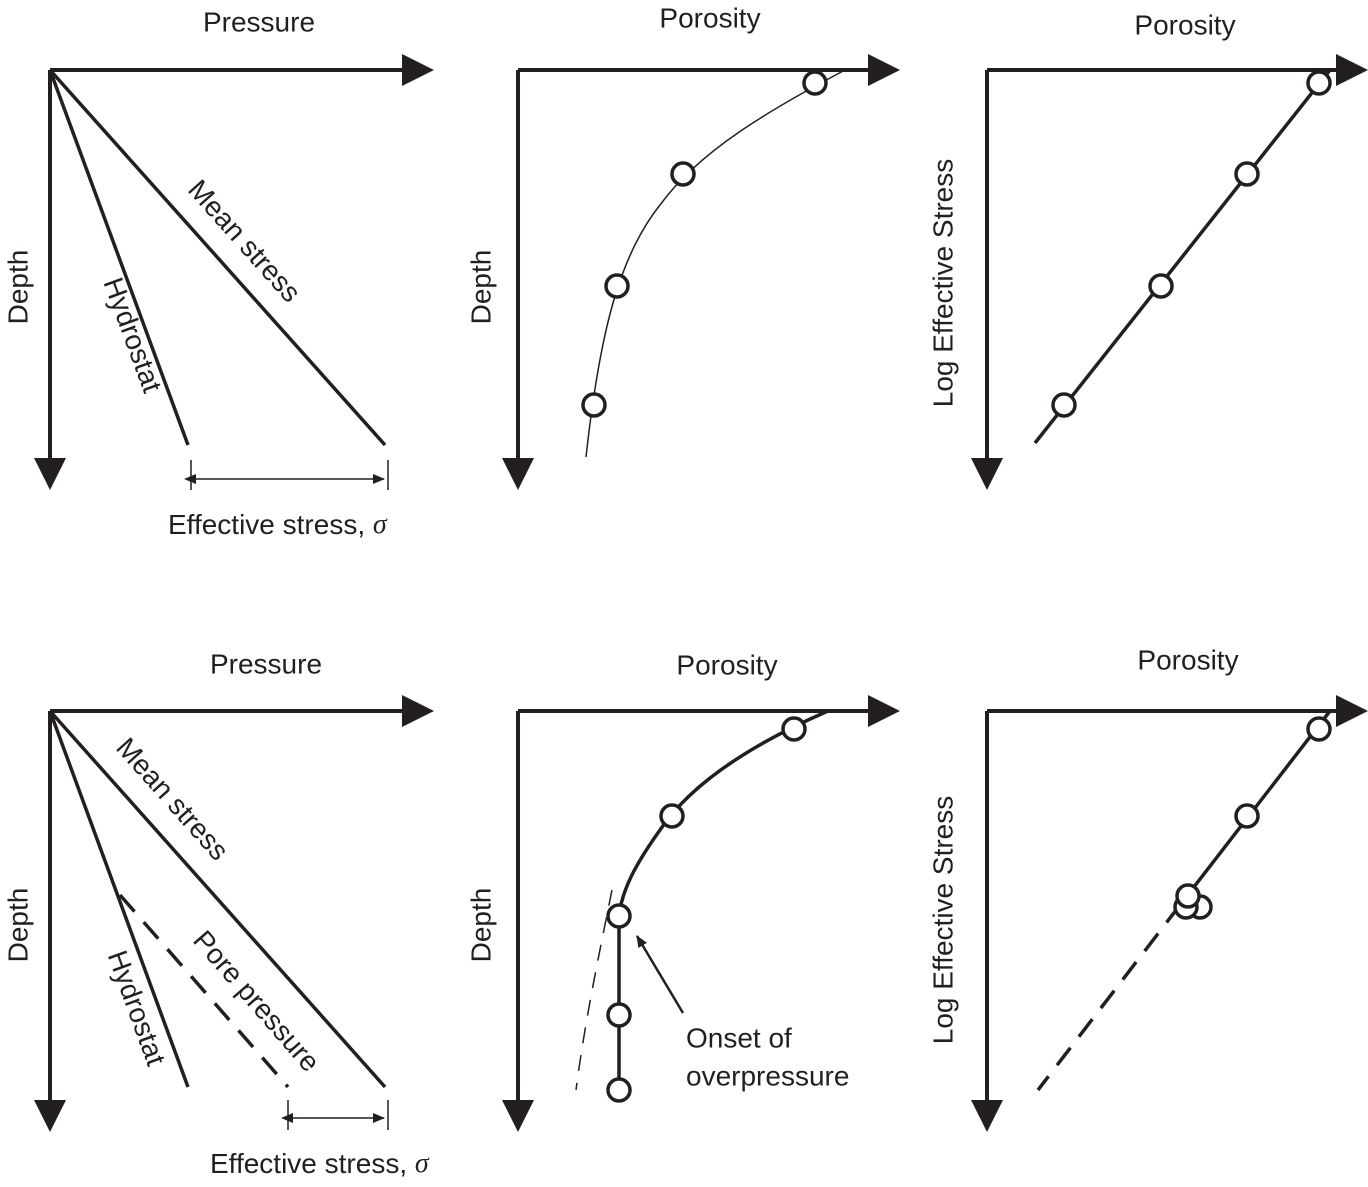 This screenshot has width=1368, height=1187. Describe the element at coordinates (1182, 256) in the screenshot. I see `trend-line` at that location.